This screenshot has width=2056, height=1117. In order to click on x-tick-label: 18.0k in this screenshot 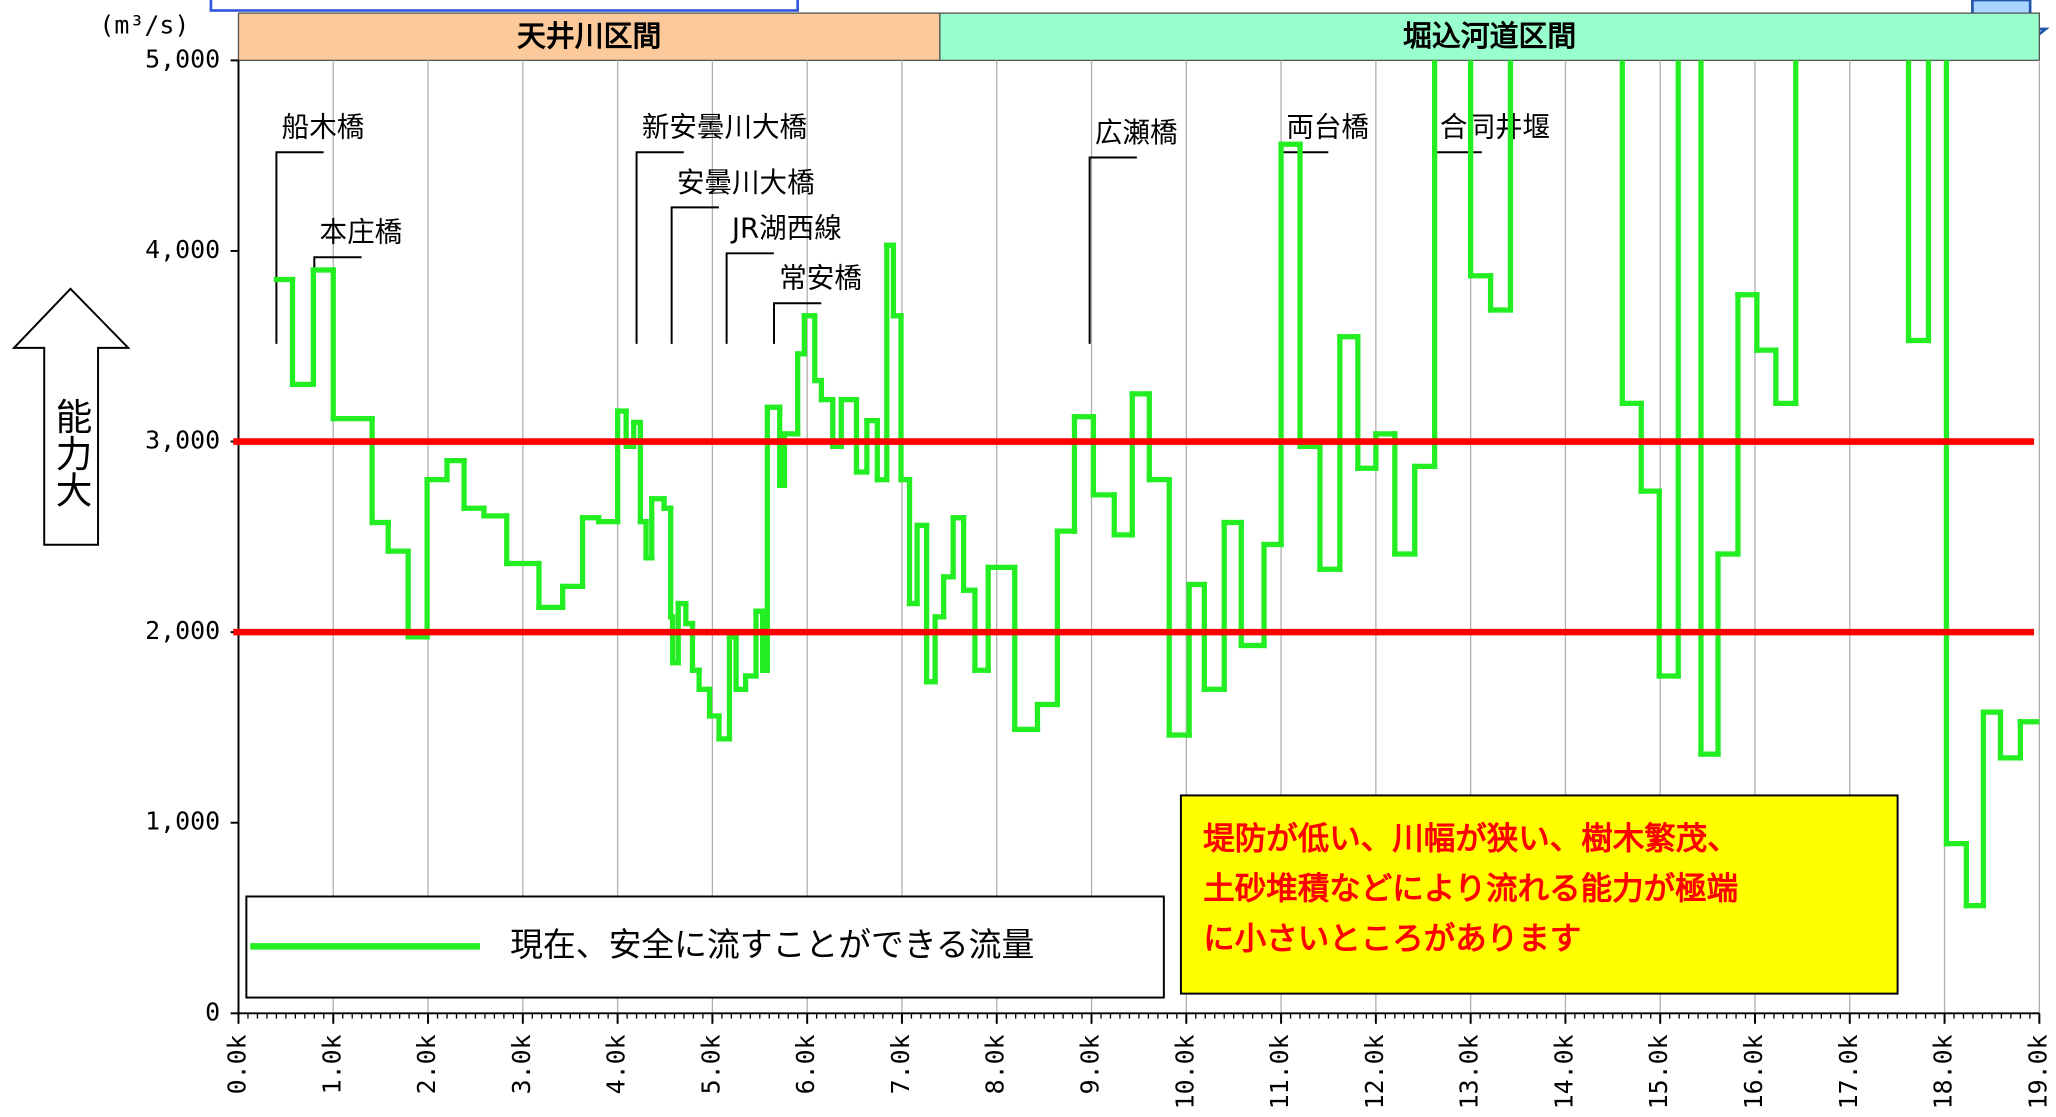, I will do `click(1943, 1071)`.